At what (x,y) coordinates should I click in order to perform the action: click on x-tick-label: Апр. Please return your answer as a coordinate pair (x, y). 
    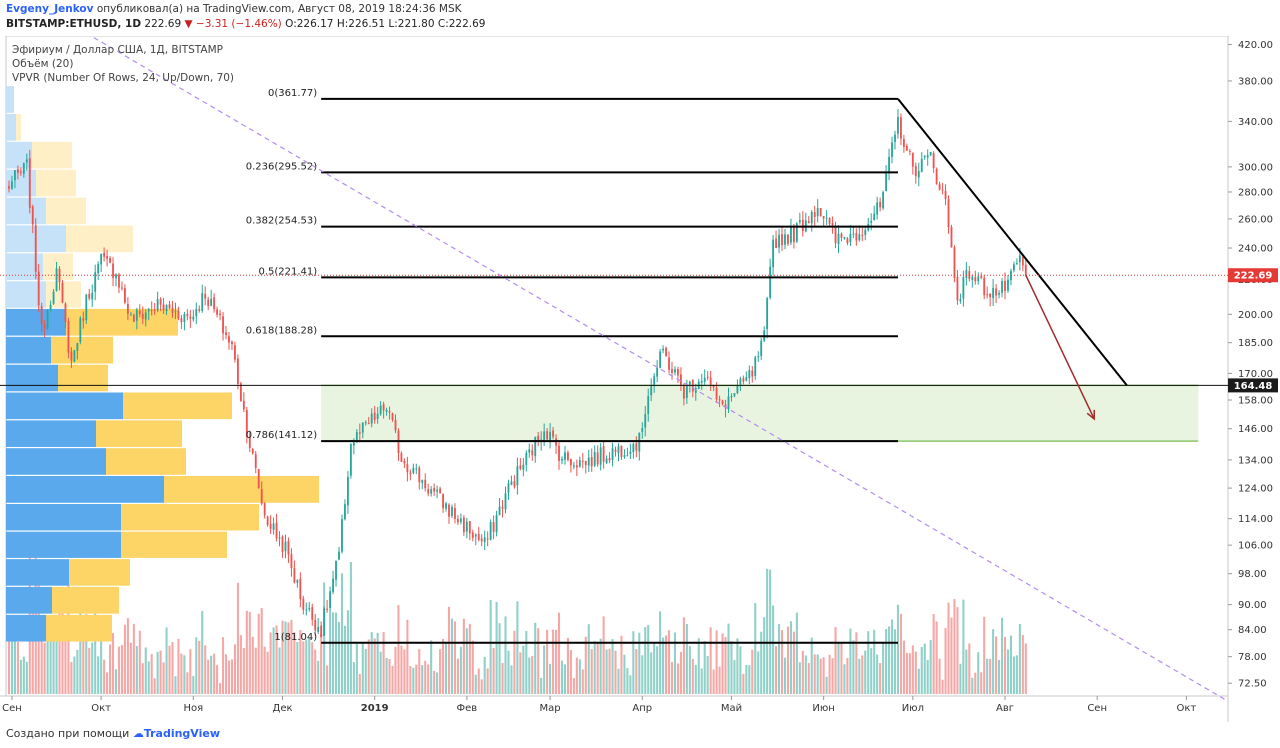
    Looking at the image, I should click on (642, 708).